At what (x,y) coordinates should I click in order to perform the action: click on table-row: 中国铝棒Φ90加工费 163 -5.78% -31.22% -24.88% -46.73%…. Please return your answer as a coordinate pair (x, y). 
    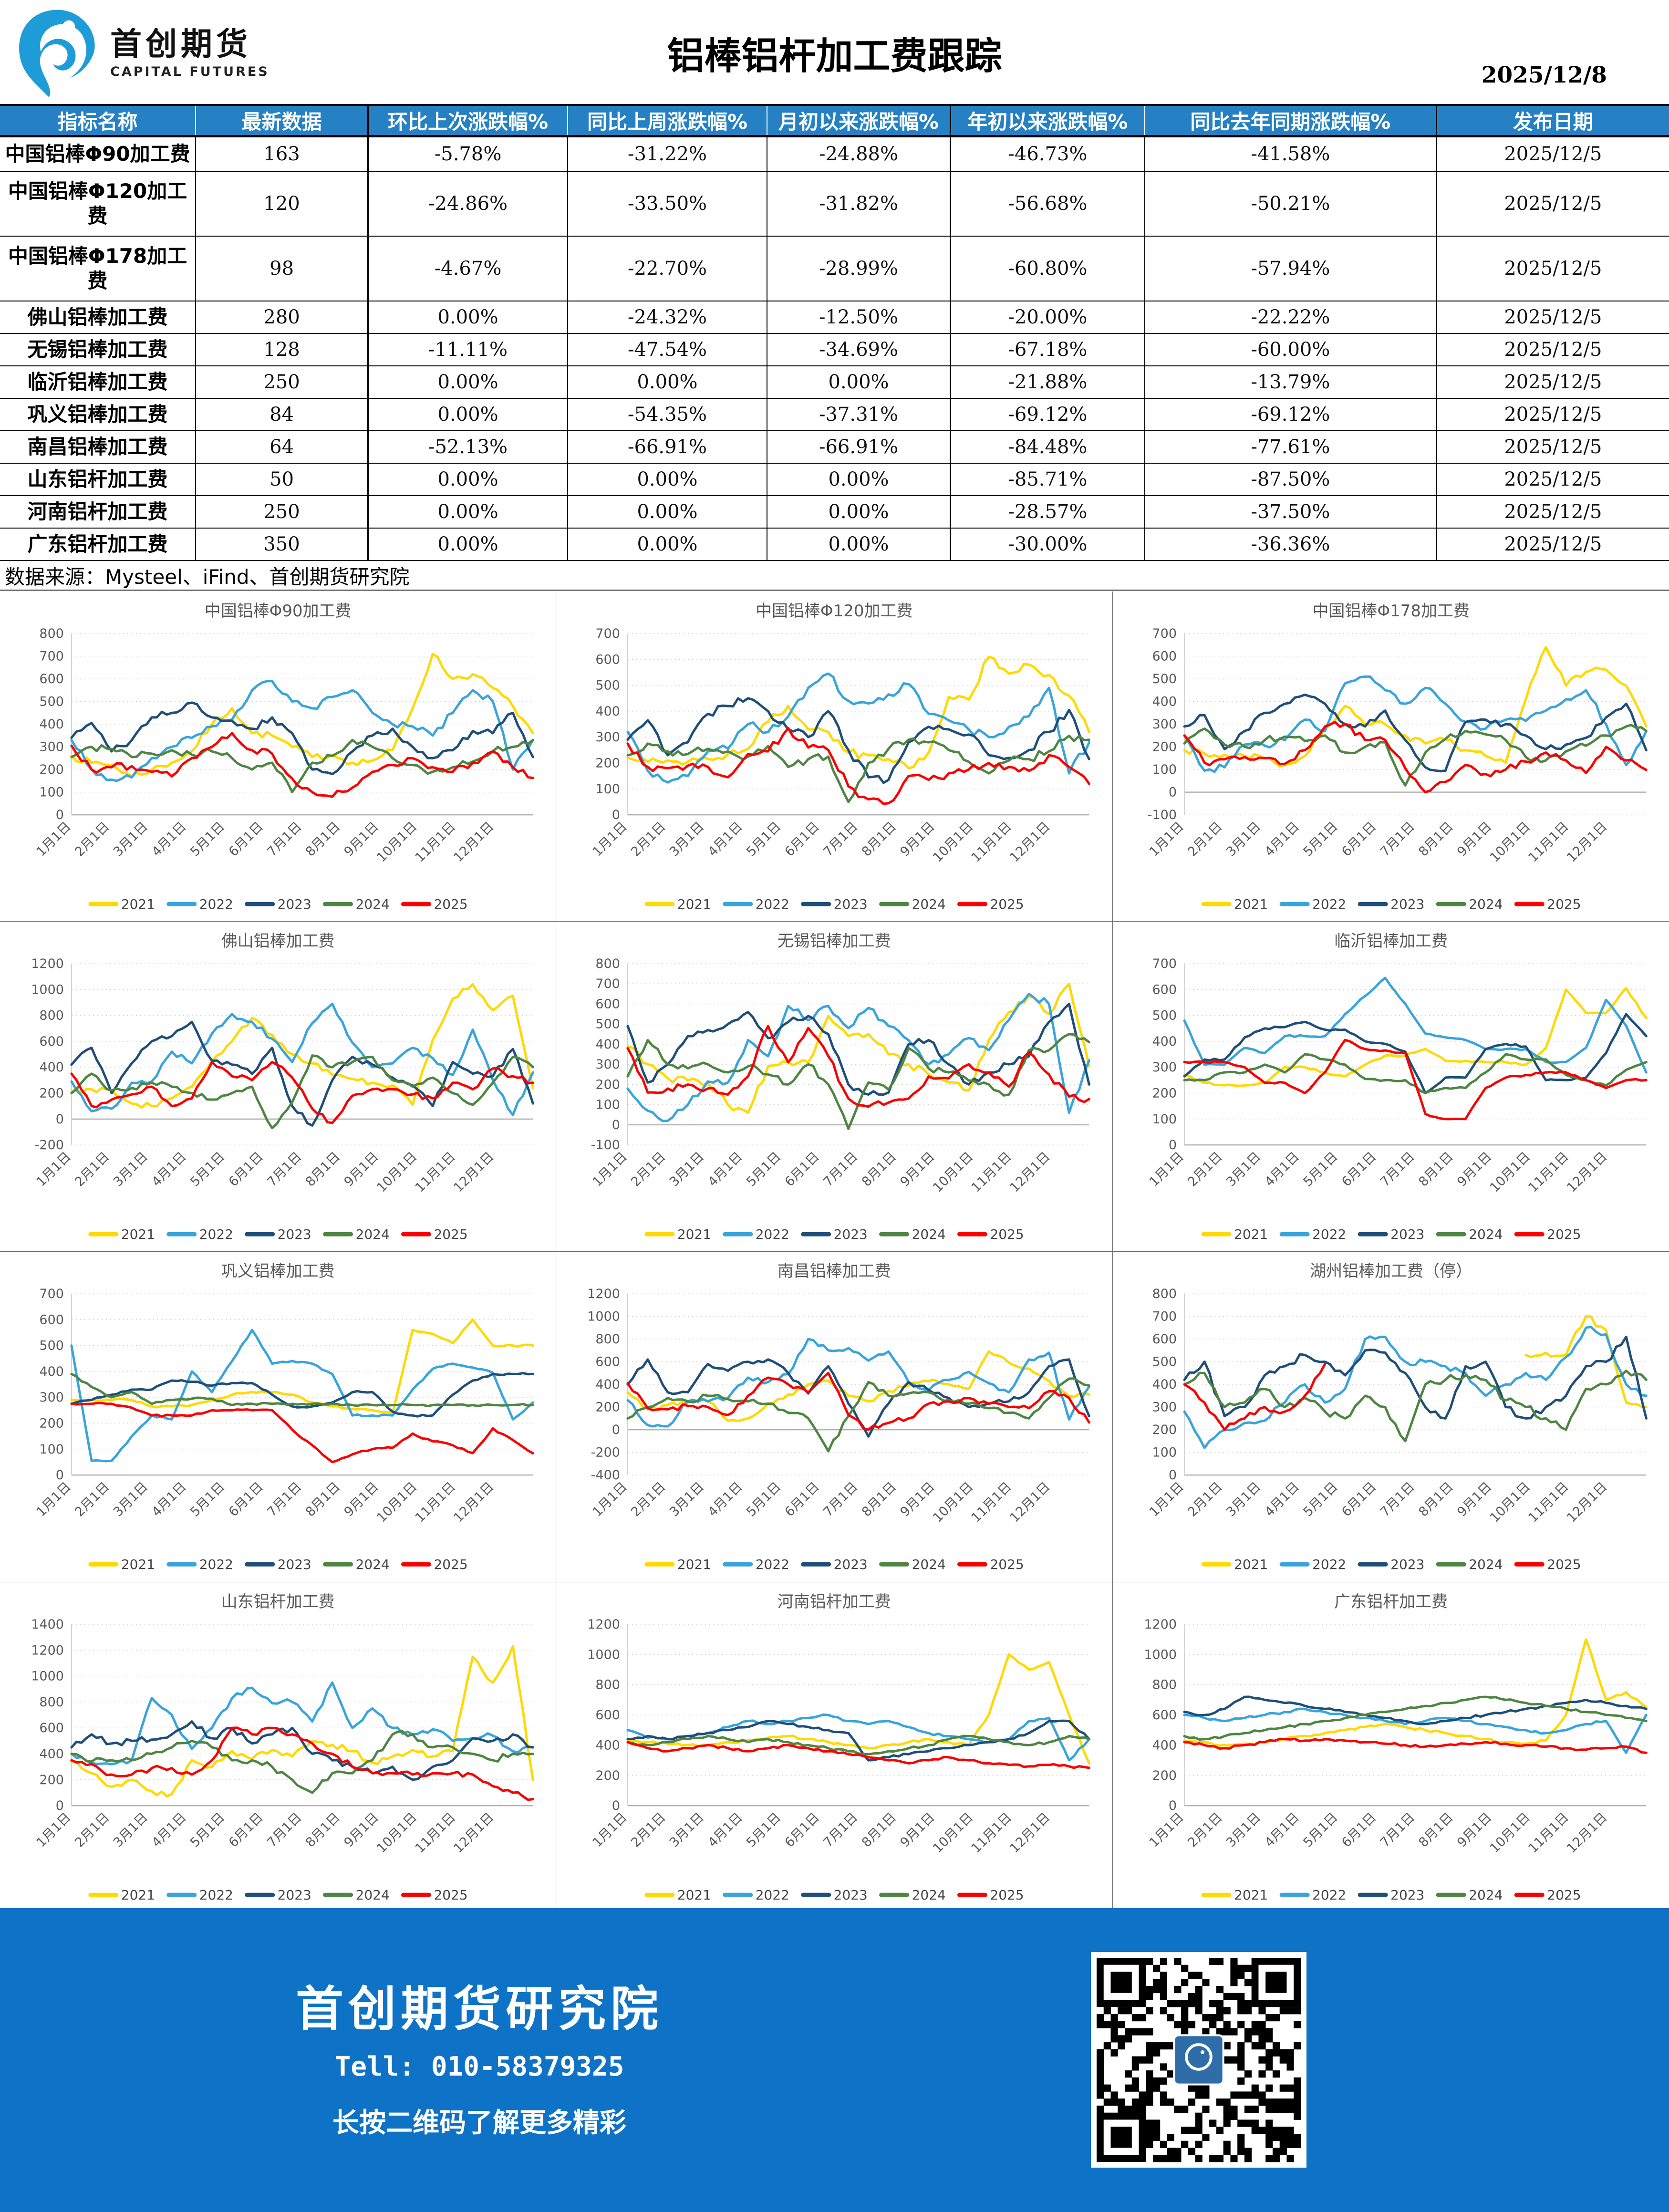
    Looking at the image, I should click on (835, 153).